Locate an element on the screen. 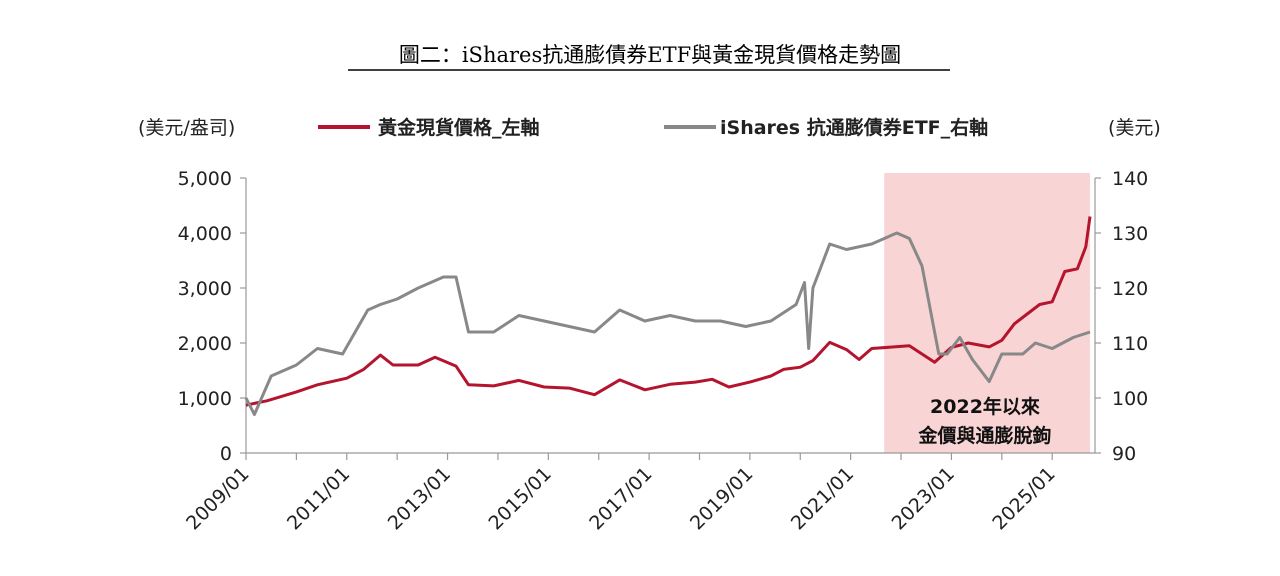 The height and width of the screenshot is (576, 1280). y-left-tick-label: 1,000 is located at coordinates (205, 399).